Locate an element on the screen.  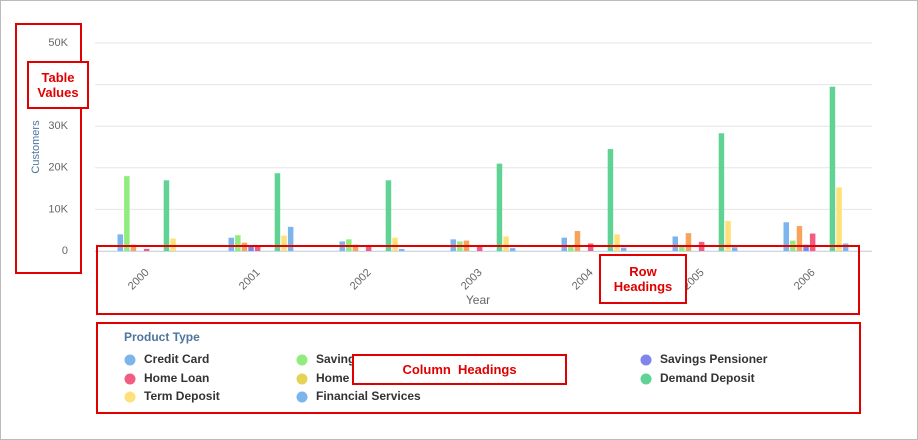
legend-label: Credit Card is located at coordinates (176, 359).